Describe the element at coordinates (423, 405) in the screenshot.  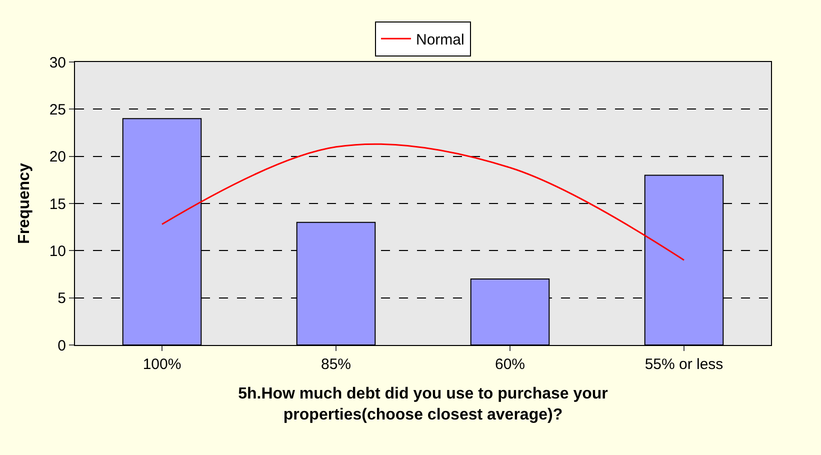
I see `x-axis-title: 5h.How much debt did you use to purchase your properties(choose closest average)?` at that location.